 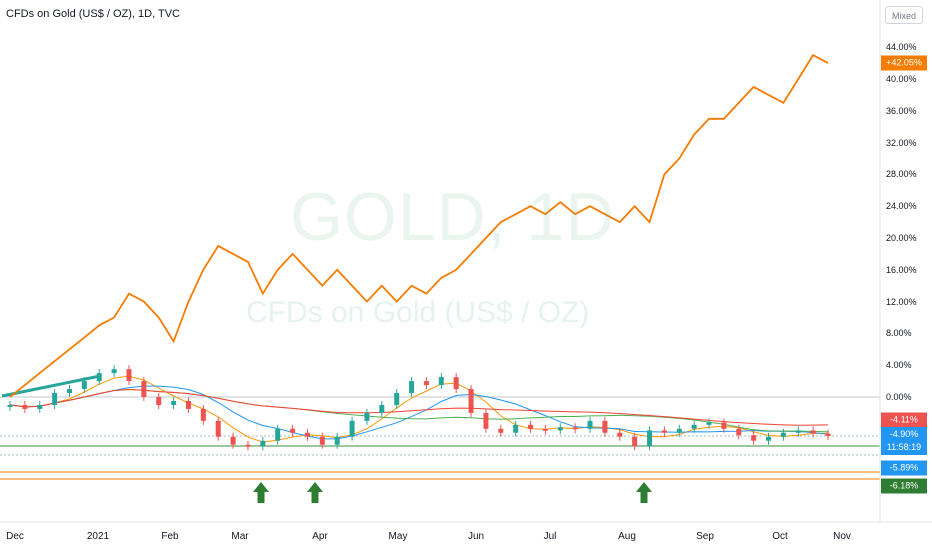 What do you see at coordinates (904, 486) in the screenshot?
I see `green-ma-tag: -6.18%` at bounding box center [904, 486].